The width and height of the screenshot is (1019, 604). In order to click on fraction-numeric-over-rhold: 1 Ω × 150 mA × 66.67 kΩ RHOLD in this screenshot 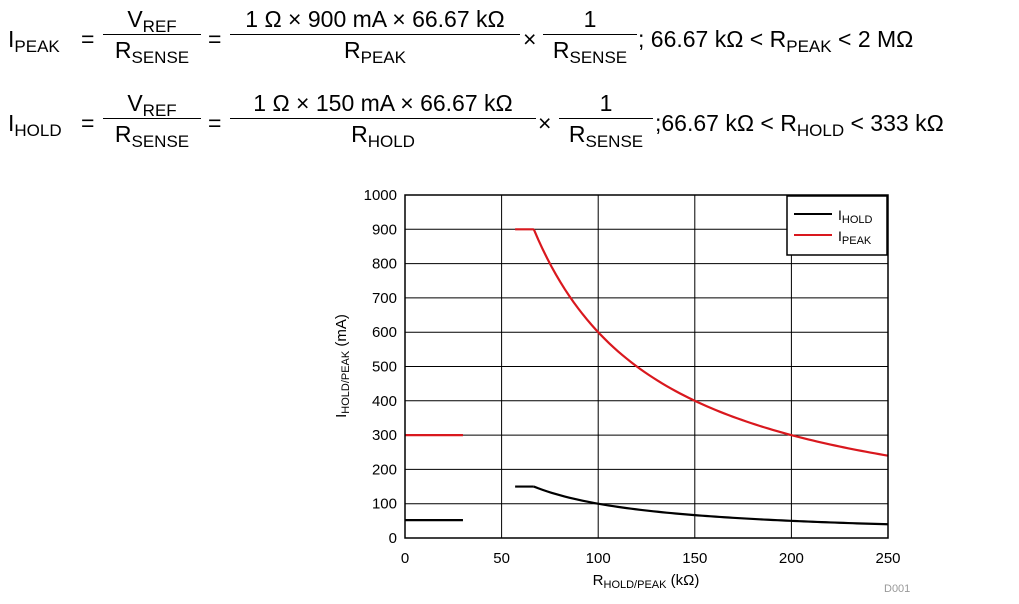, I will do `click(383, 119)`.